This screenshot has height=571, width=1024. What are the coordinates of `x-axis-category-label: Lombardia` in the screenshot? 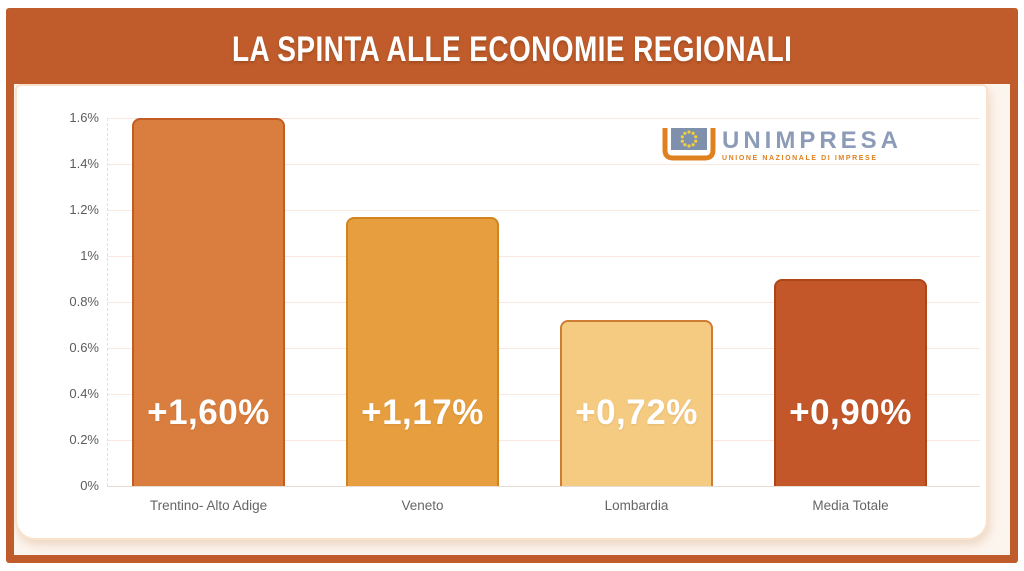 It's located at (636, 505).